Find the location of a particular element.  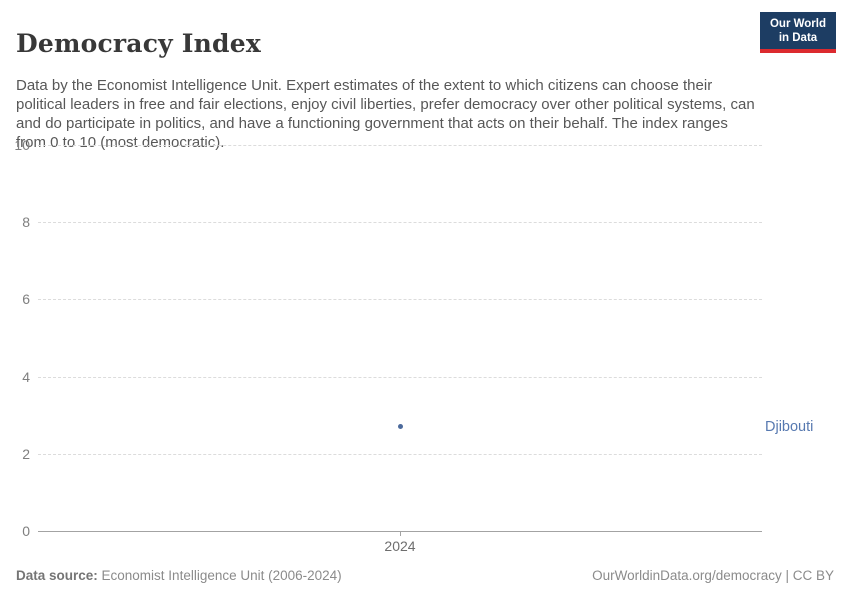

x-axis-tick is located at coordinates (400, 533).